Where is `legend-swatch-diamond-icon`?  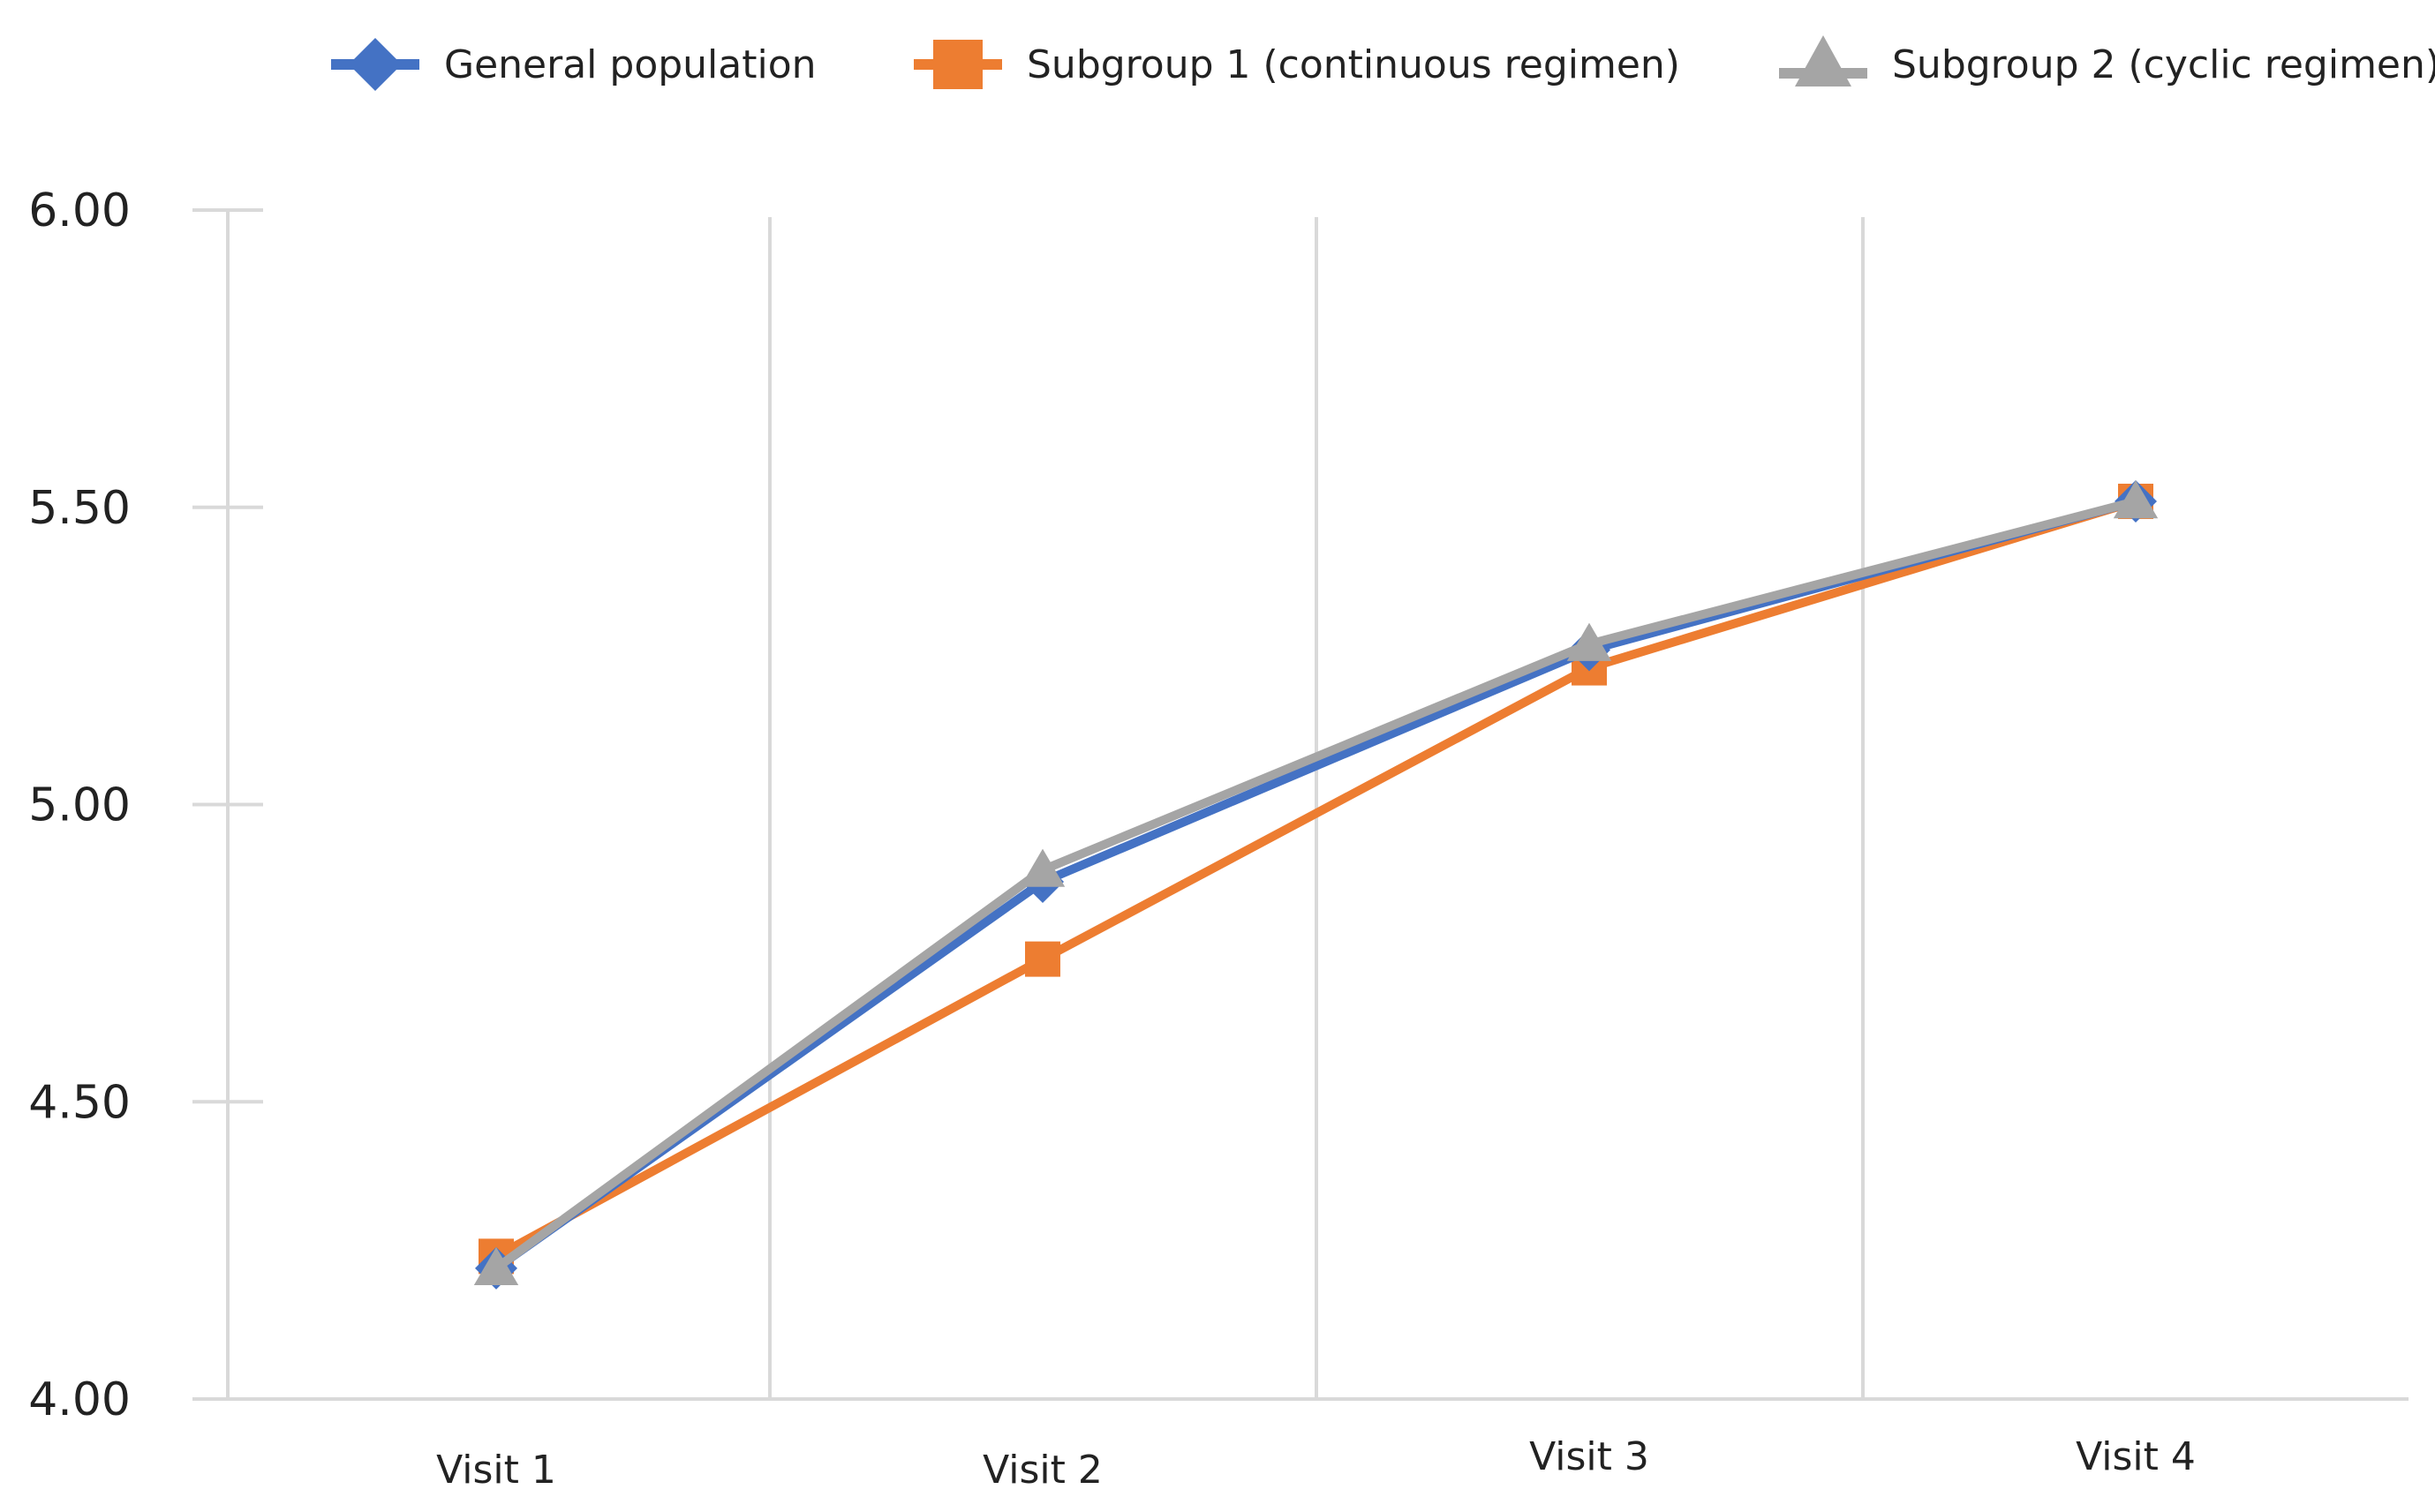 legend-swatch-diamond-icon is located at coordinates (375, 64).